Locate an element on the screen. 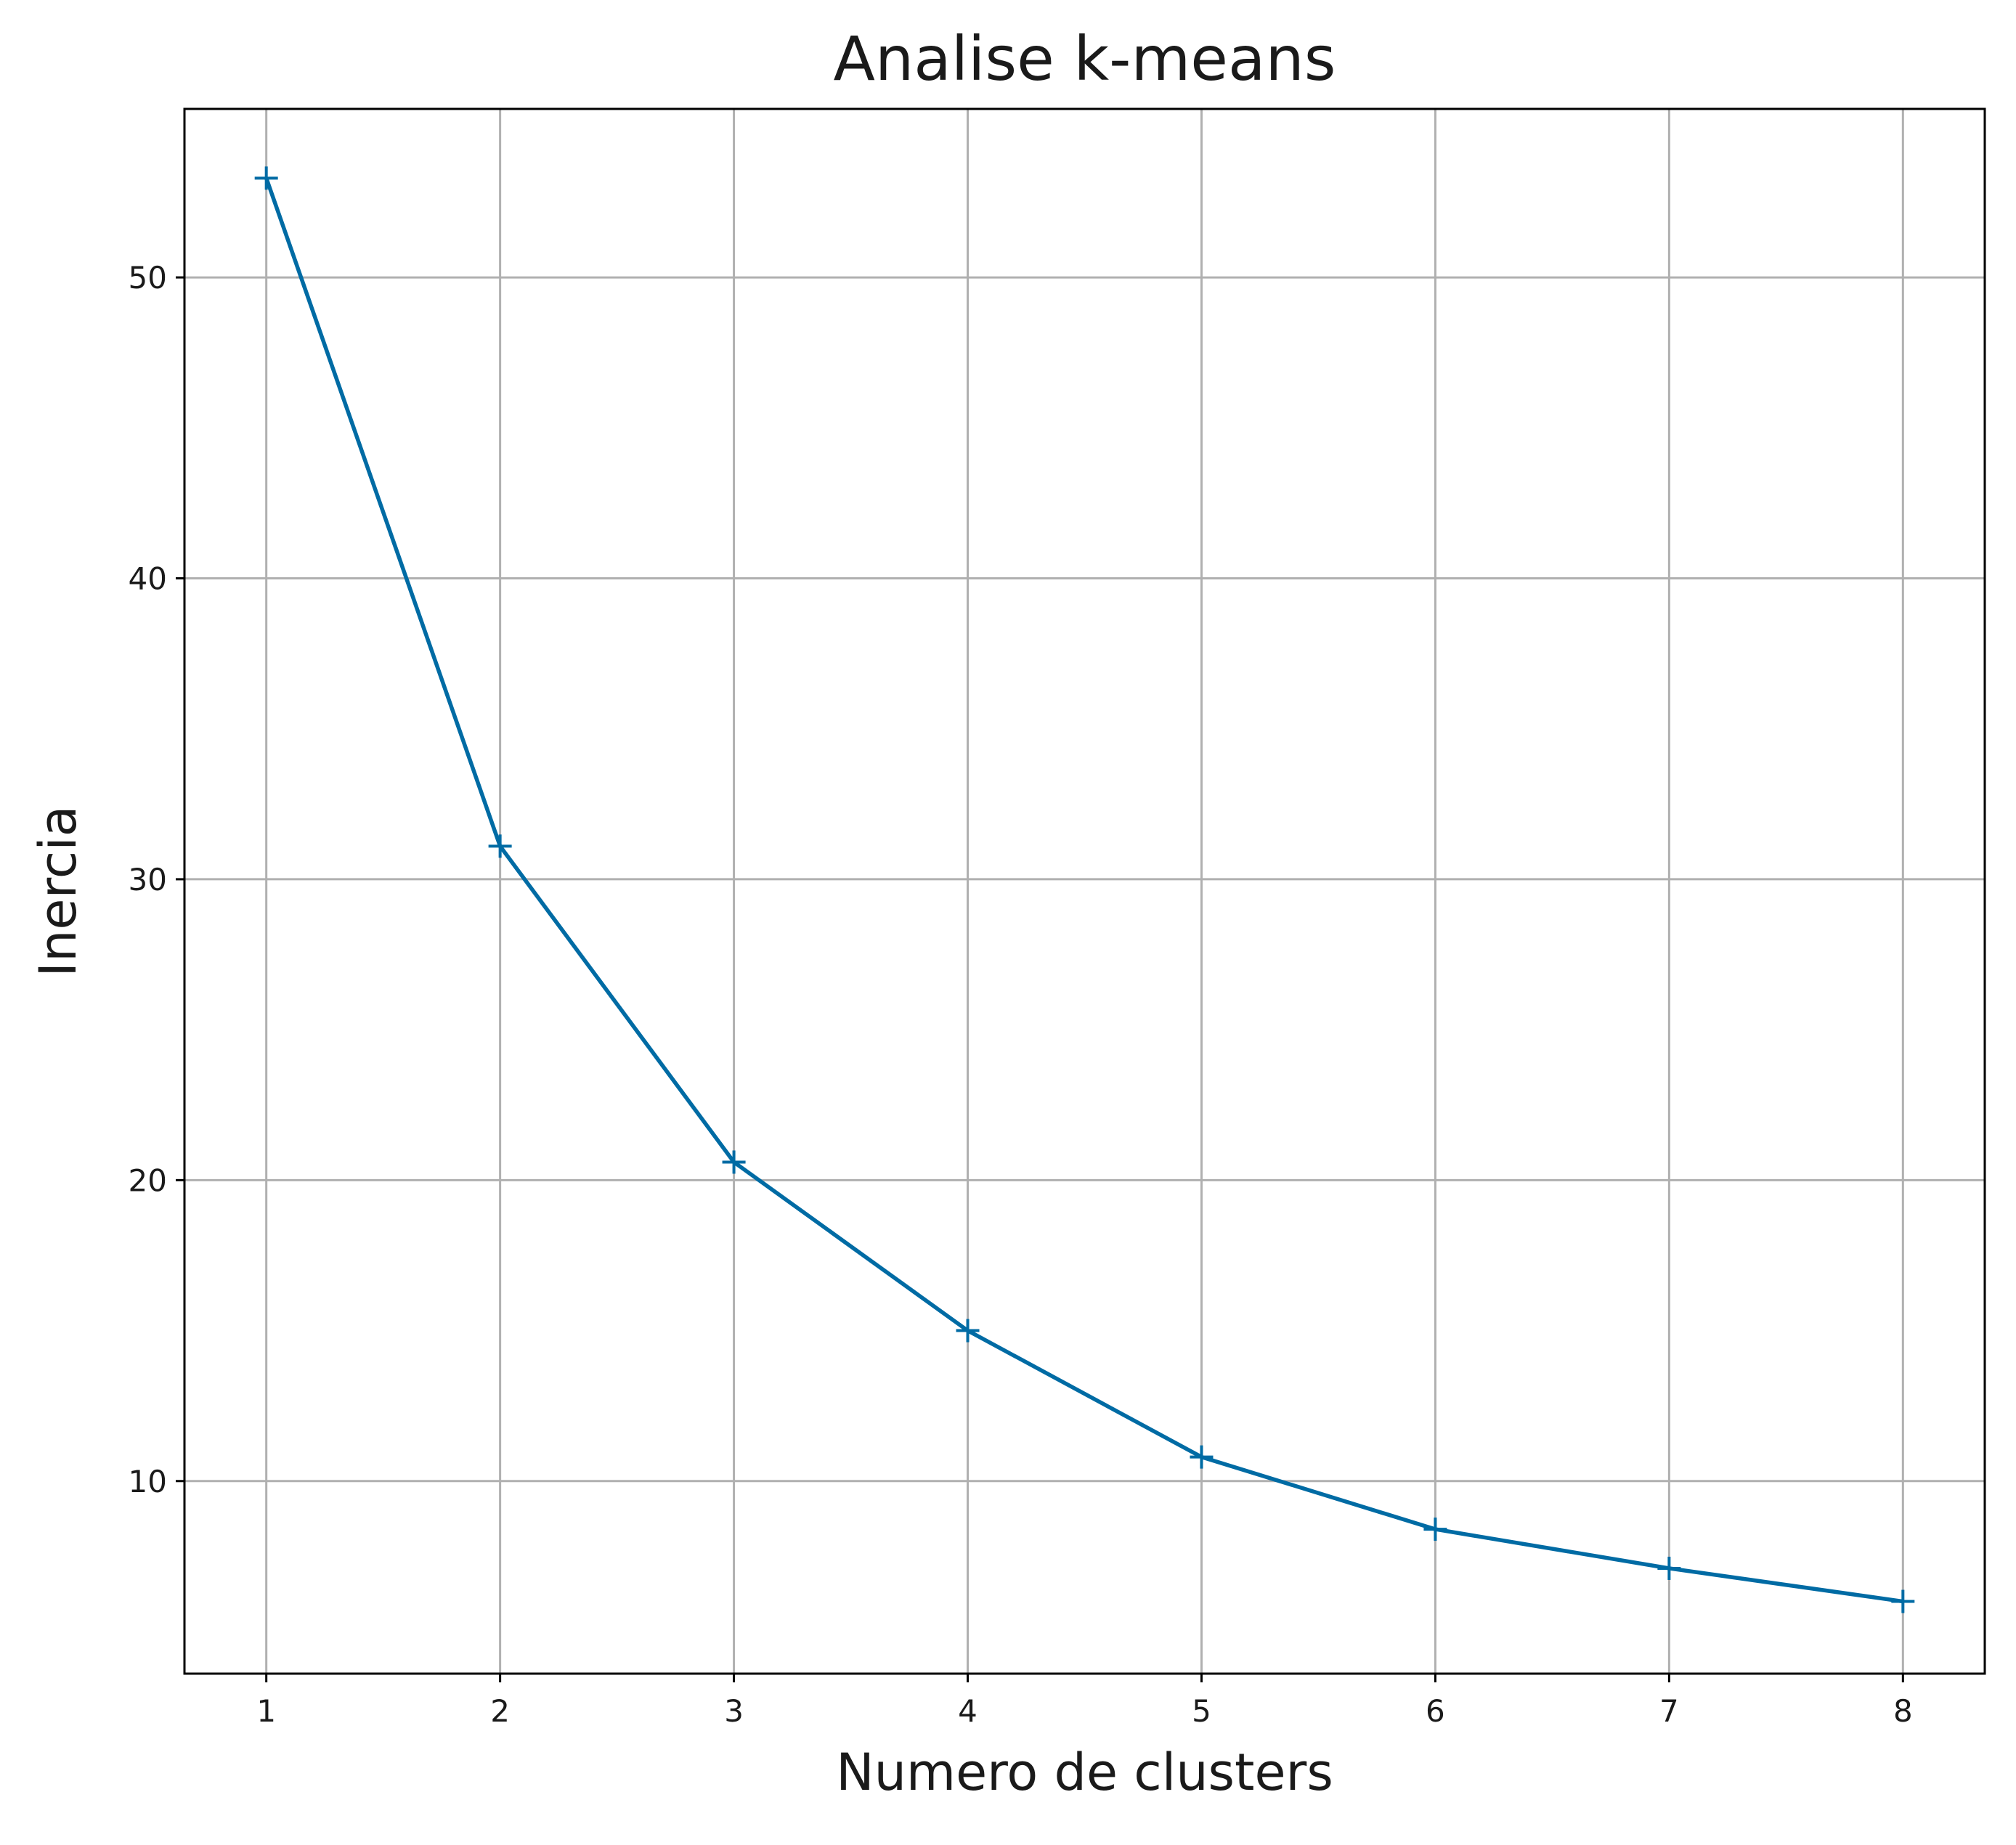 The width and height of the screenshot is (2016, 1845). y-axis-title: Inercia is located at coordinates (58, 891).